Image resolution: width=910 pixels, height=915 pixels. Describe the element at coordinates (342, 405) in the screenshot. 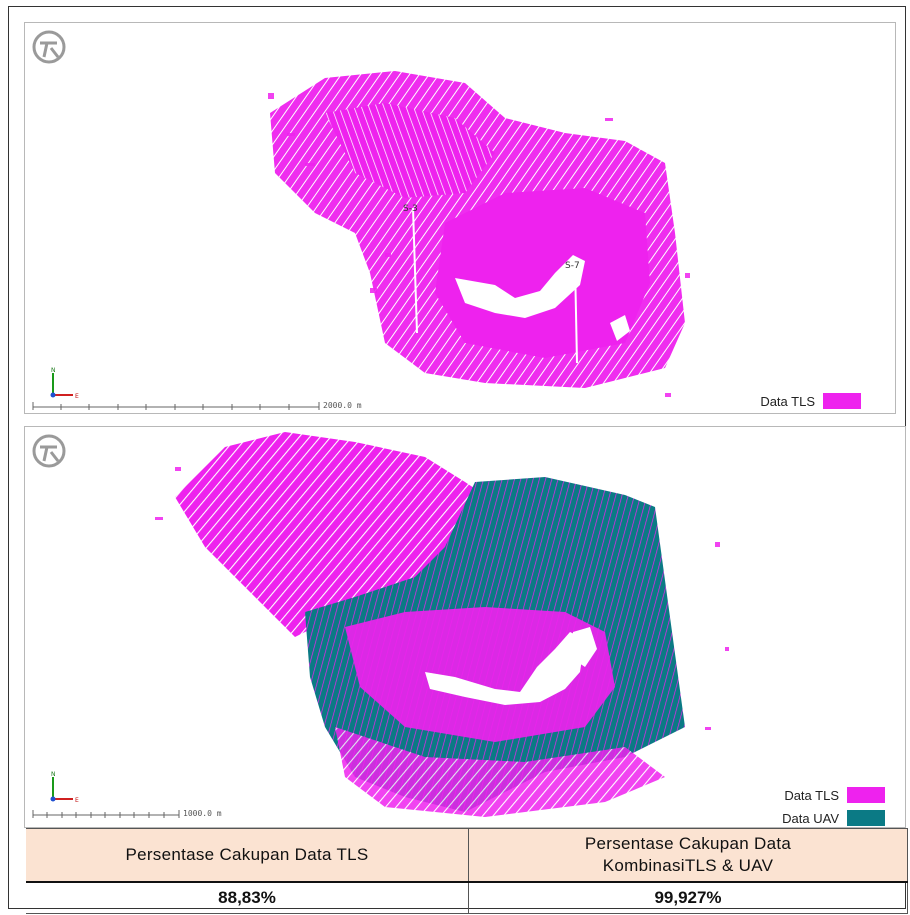

I see `scale-label: 2000.0 m` at that location.